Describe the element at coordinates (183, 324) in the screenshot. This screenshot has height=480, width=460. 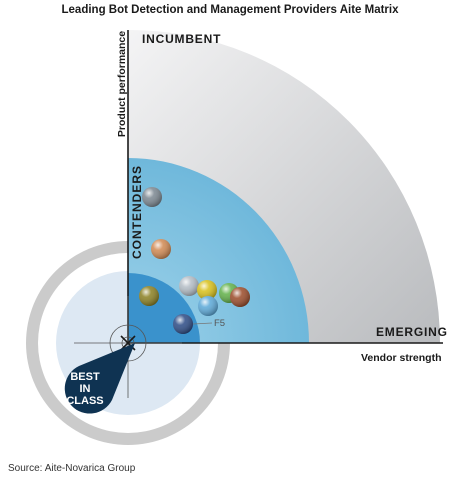
I see `vendor-sphere-f5` at that location.